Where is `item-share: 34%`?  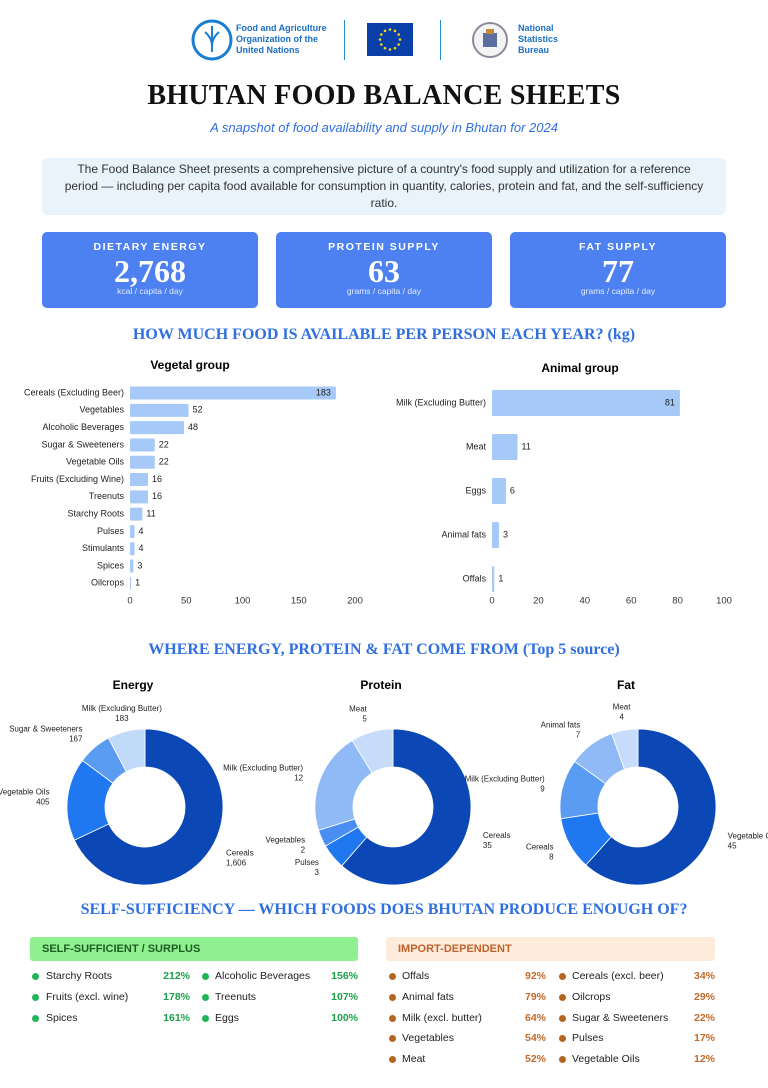
item-share: 34% is located at coordinates (704, 976).